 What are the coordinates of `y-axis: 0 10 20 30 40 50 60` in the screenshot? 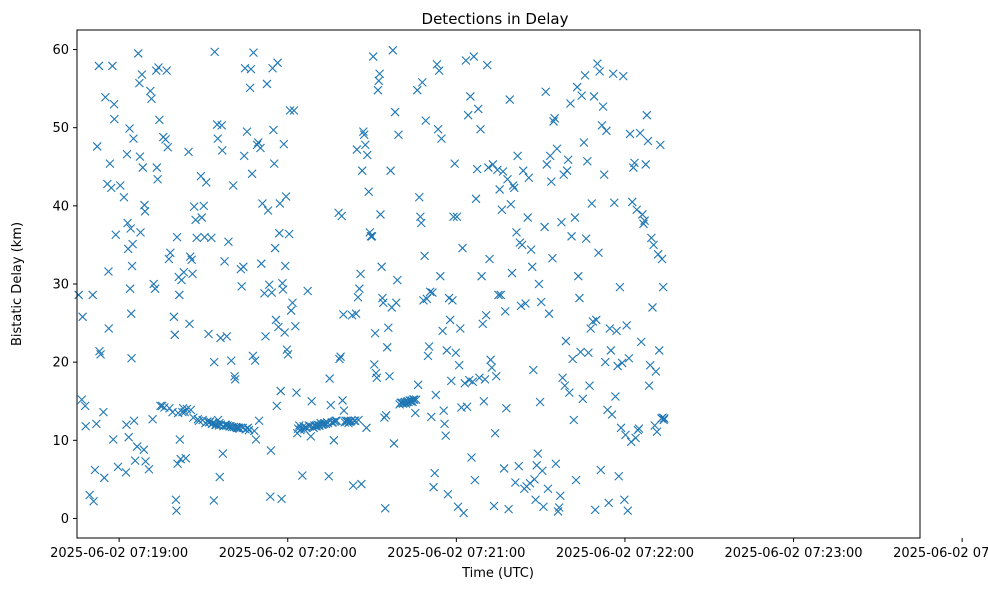 It's located at (64, 285).